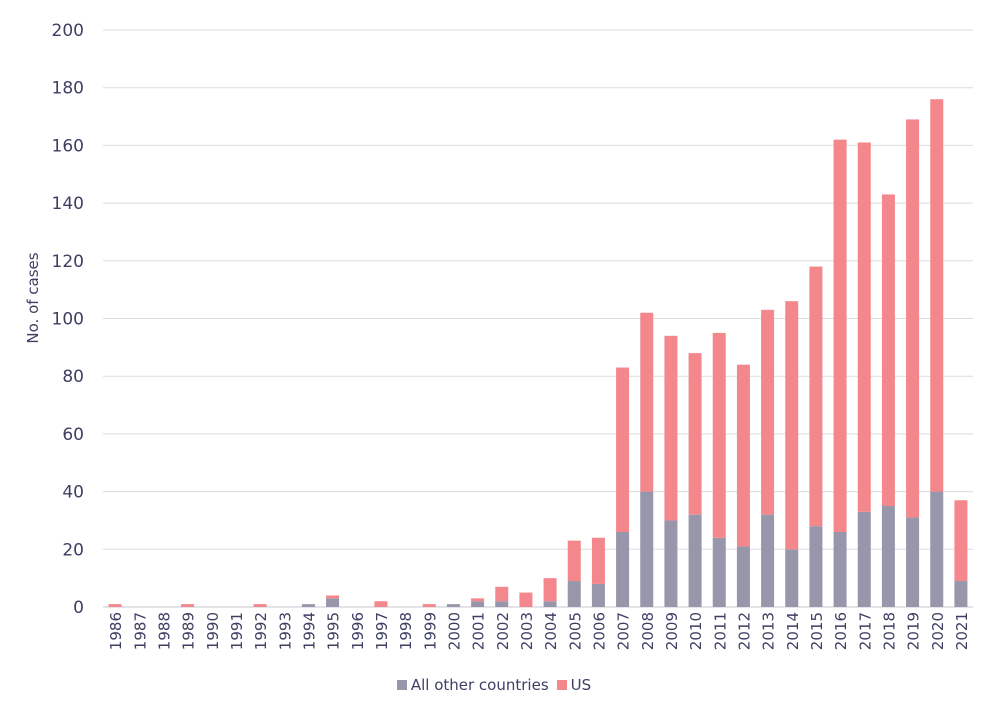 This screenshot has height=705, width=988. What do you see at coordinates (140, 631) in the screenshot?
I see `x-tick-label: 1987` at bounding box center [140, 631].